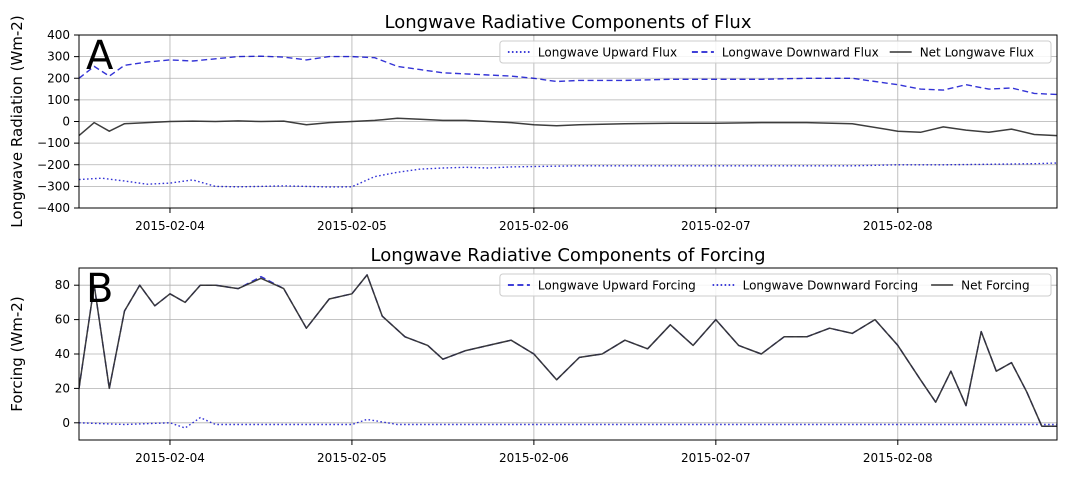 The image size is (1080, 479). What do you see at coordinates (17, 121) in the screenshot?
I see `y-axis-label: Longwave Radiation (Wm-2)` at bounding box center [17, 121].